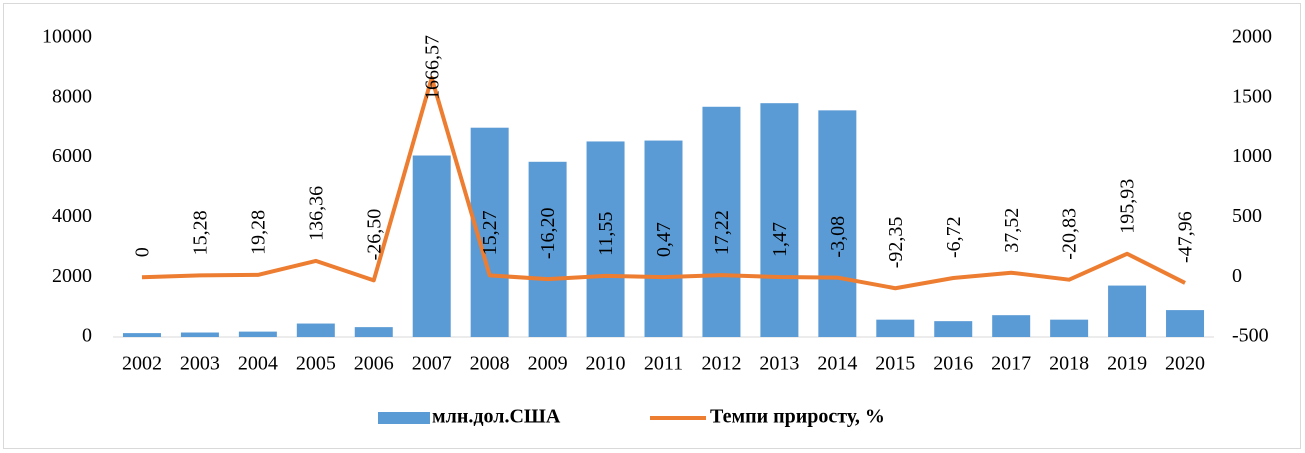 This screenshot has width=1305, height=453. Describe the element at coordinates (316, 364) in the screenshot. I see `x-tick-label: 2005` at that location.